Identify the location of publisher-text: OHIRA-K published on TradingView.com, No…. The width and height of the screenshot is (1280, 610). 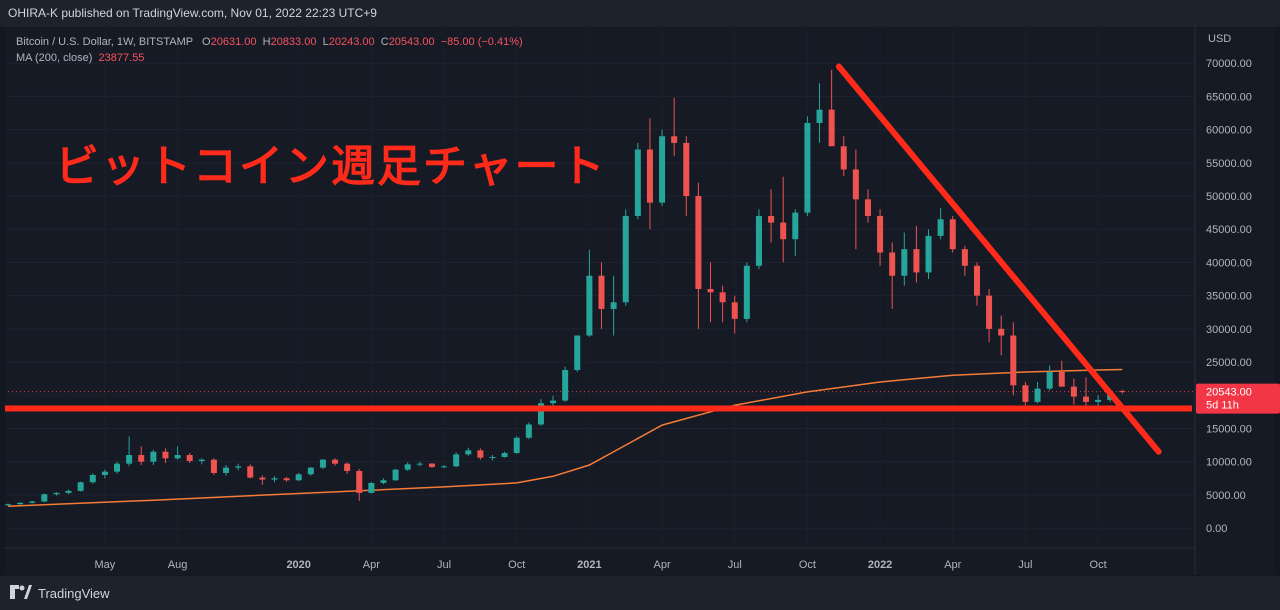
(192, 13).